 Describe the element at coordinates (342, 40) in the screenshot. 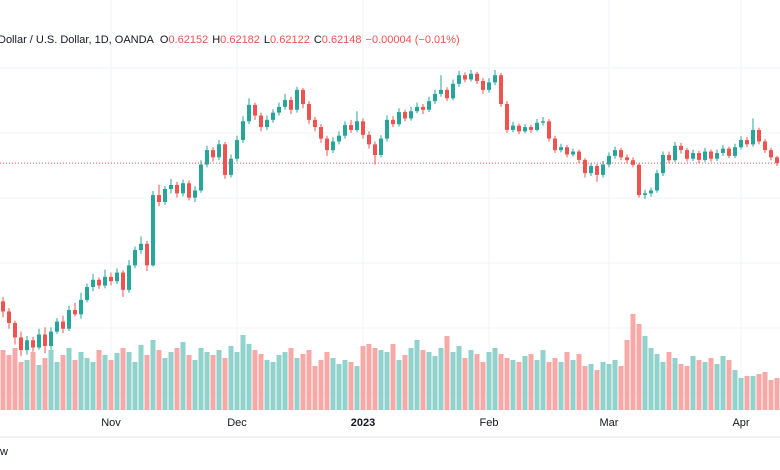

I see `ohlc-value: 0.62148` at that location.